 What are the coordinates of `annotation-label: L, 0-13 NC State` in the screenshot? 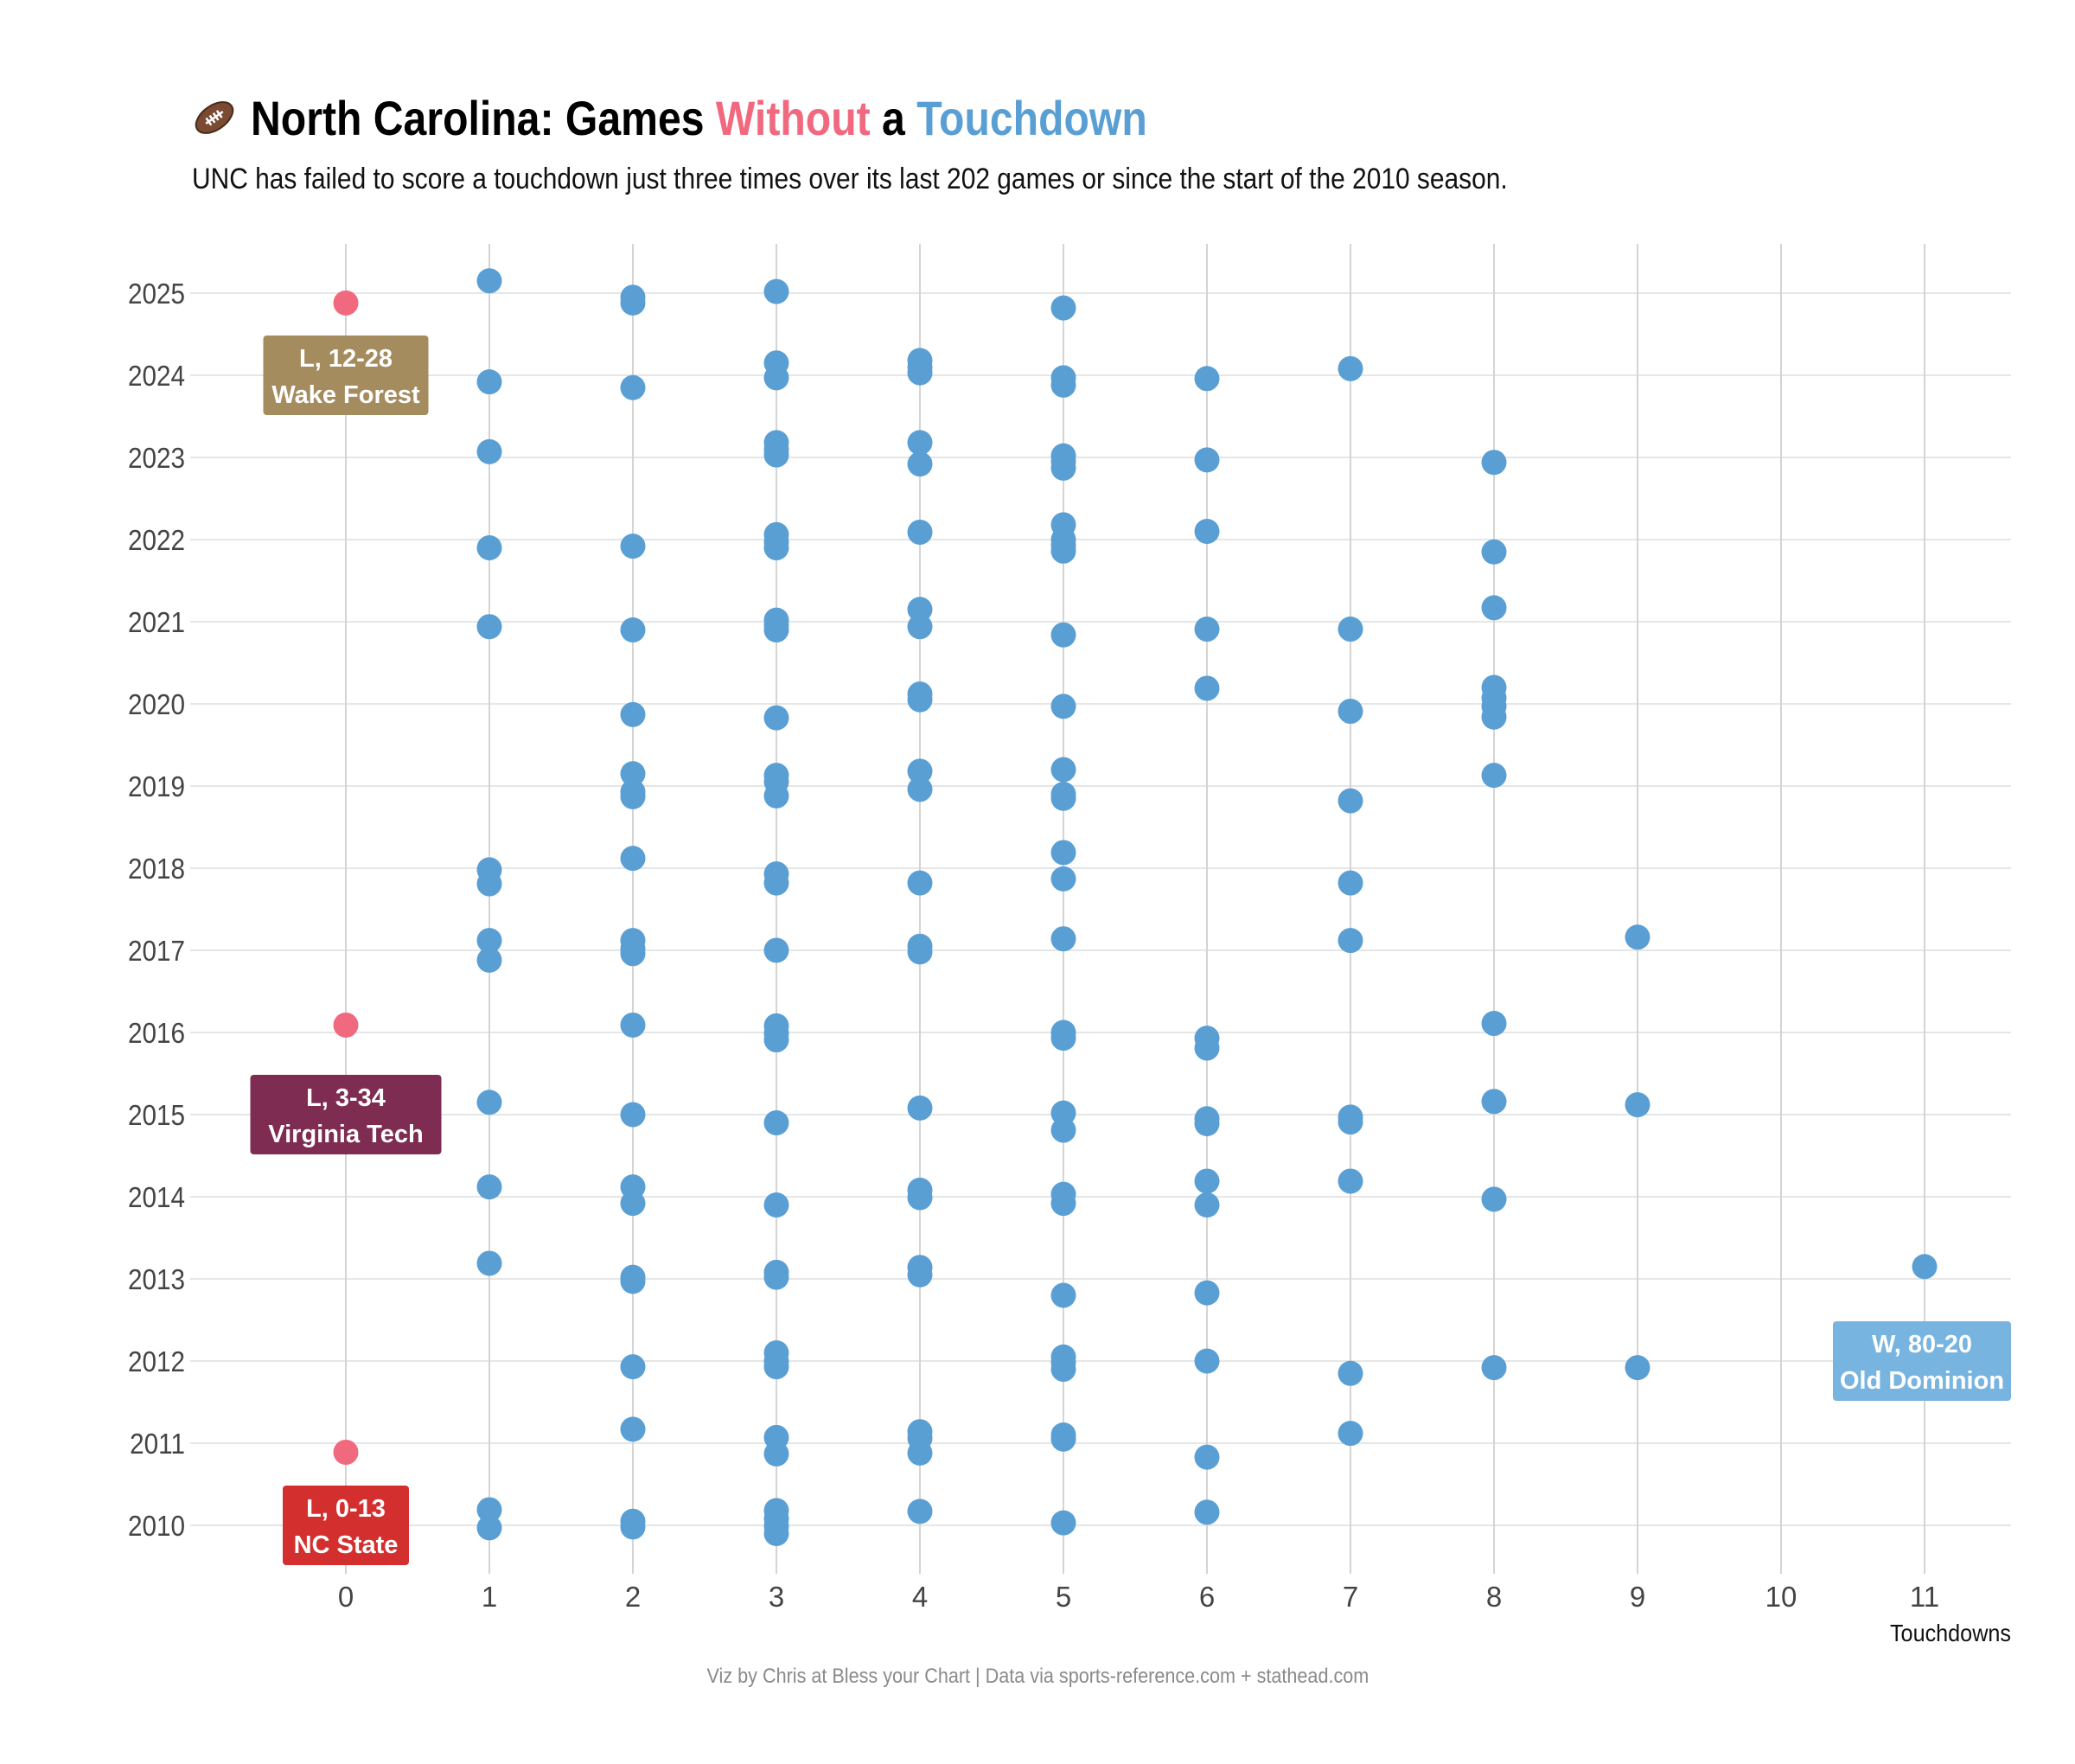 It's located at (346, 1525).